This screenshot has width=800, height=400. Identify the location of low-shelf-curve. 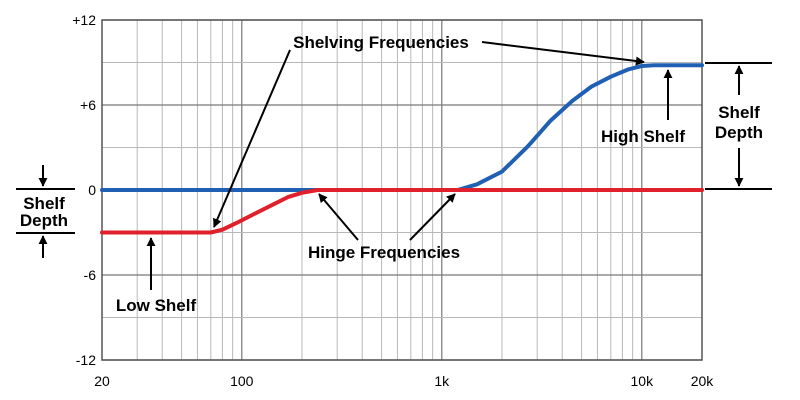
(402, 211).